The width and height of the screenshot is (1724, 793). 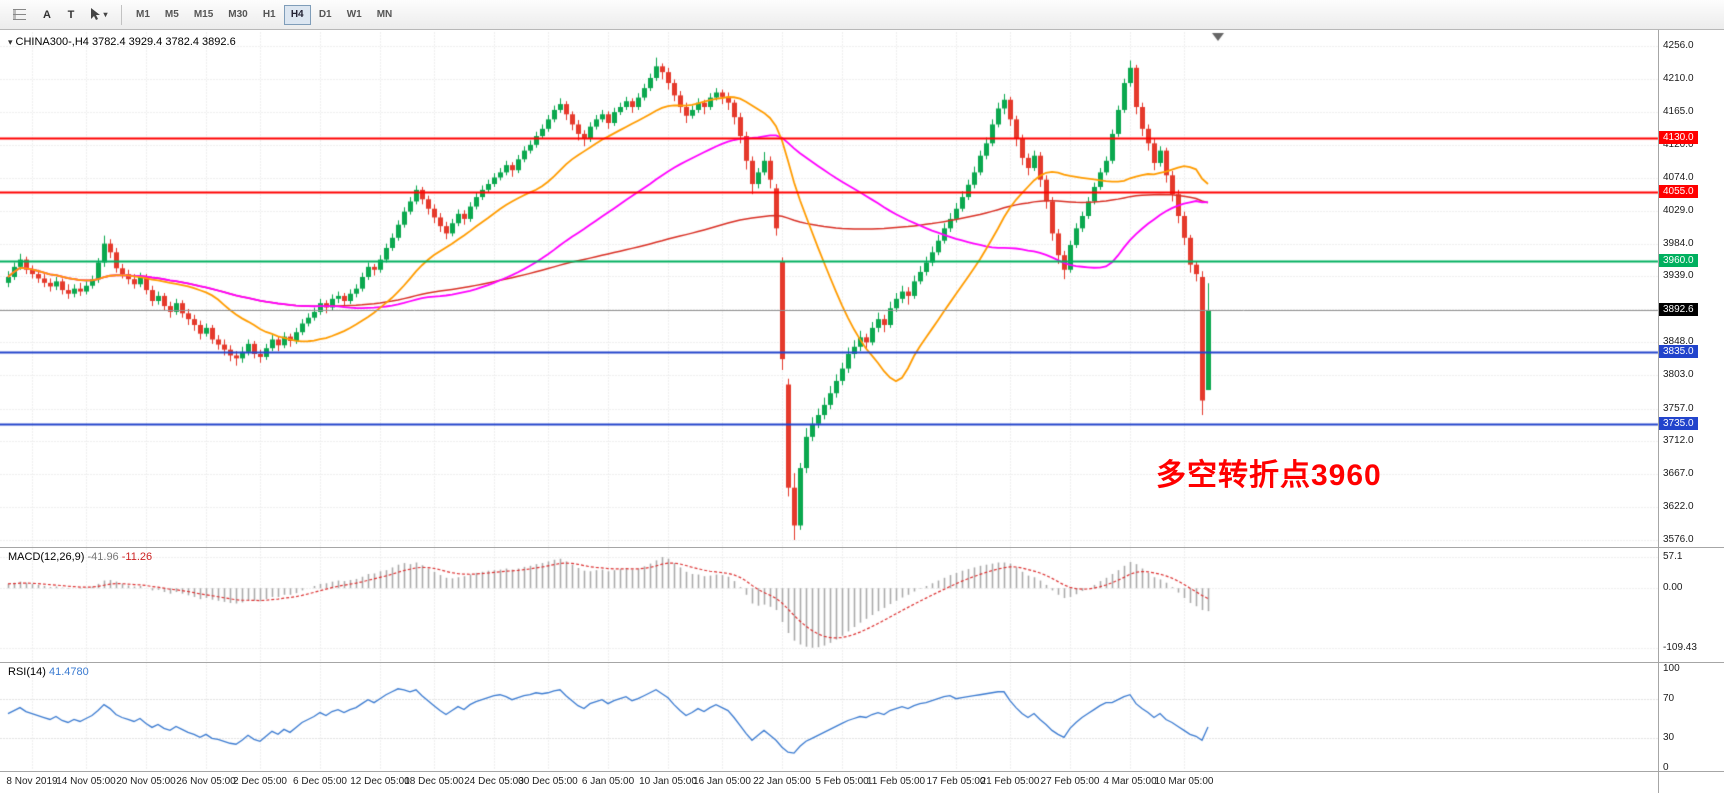 What do you see at coordinates (137, 557) in the screenshot?
I see `macd-value-signal: -11.26` at bounding box center [137, 557].